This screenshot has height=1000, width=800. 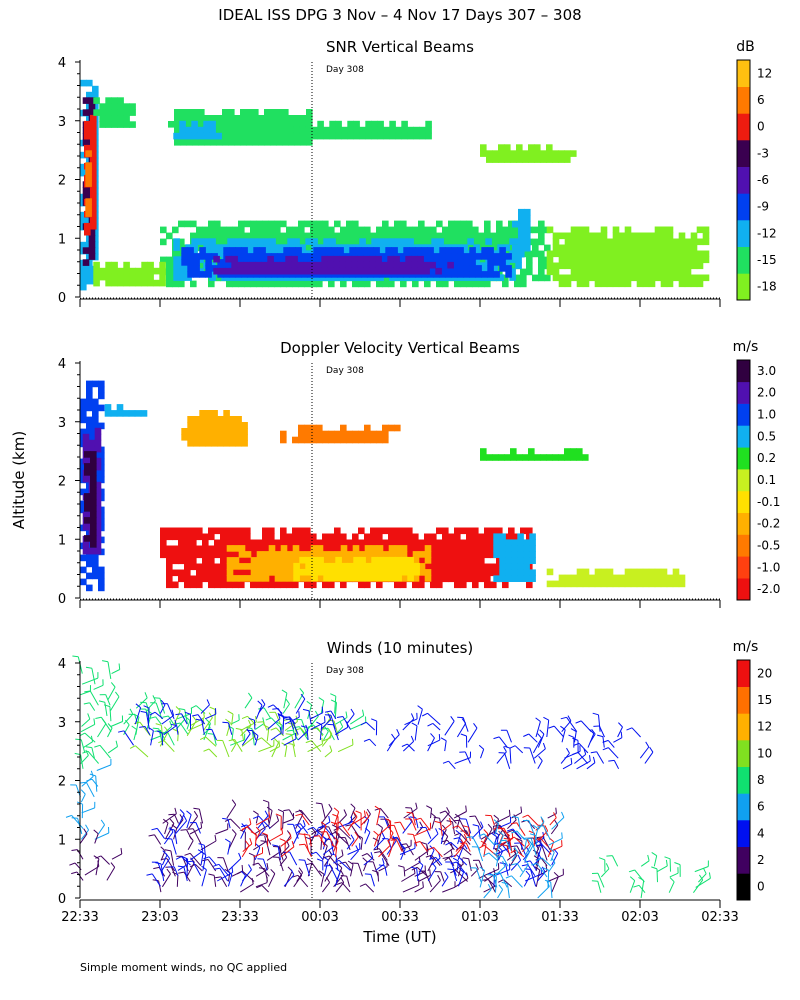 I want to click on colorbar-label: 6, so click(x=761, y=100).